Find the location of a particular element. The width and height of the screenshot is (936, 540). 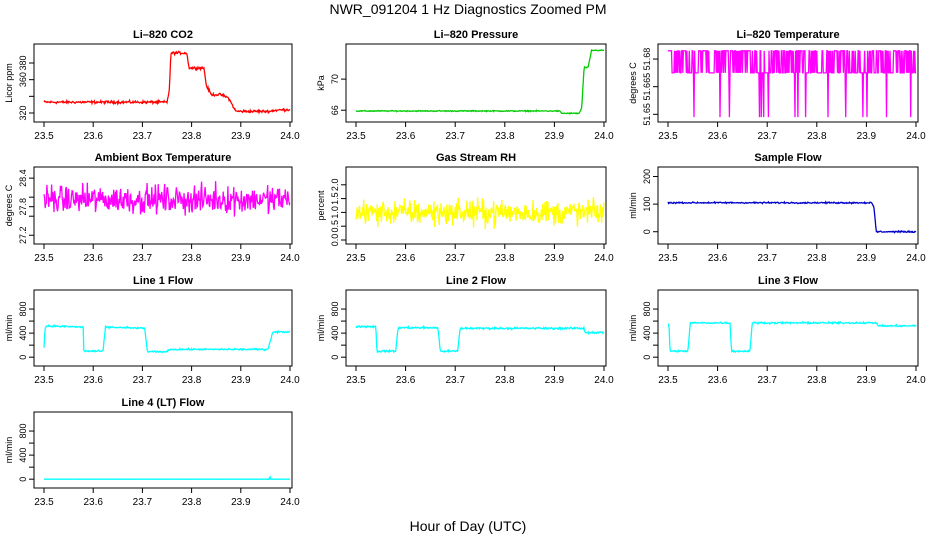

panel-title: Sample Flow is located at coordinates (788, 158).